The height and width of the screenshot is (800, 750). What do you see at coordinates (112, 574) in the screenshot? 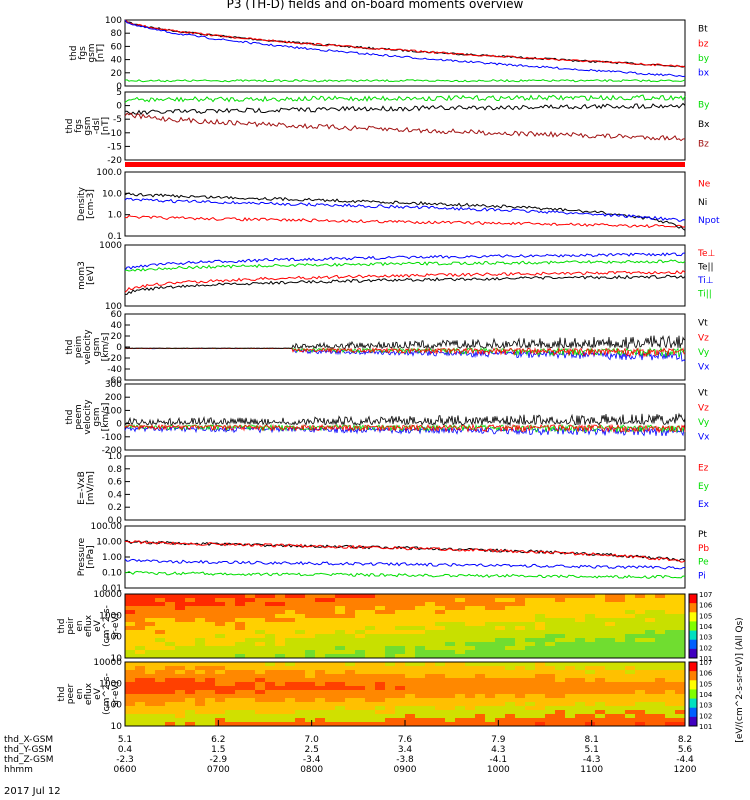
I see `pressure-ytick-label: 0.10` at bounding box center [112, 574].